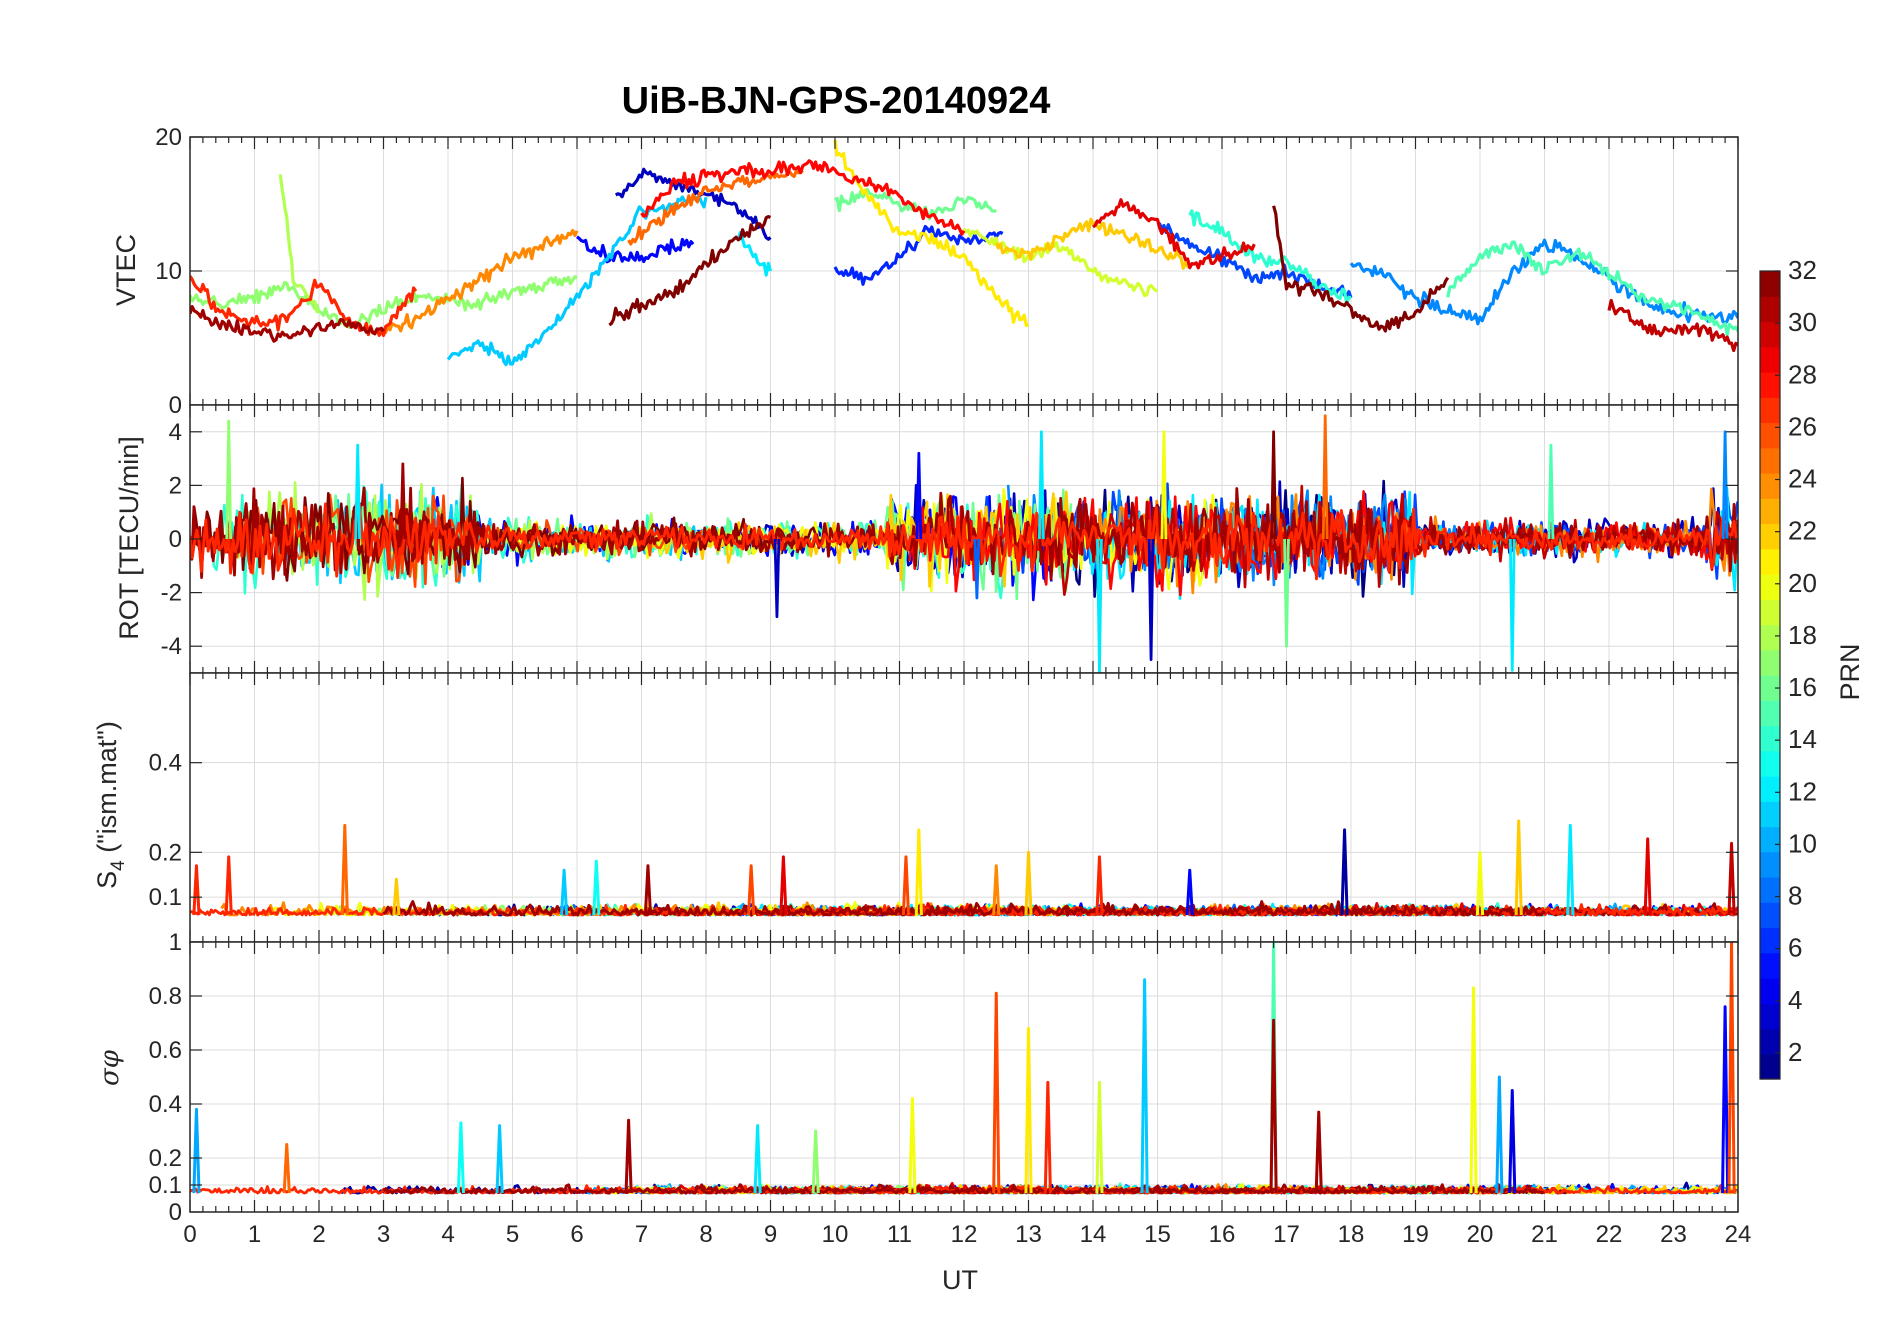  What do you see at coordinates (168, 137) in the screenshot?
I see `y-tick-label: 20` at bounding box center [168, 137].